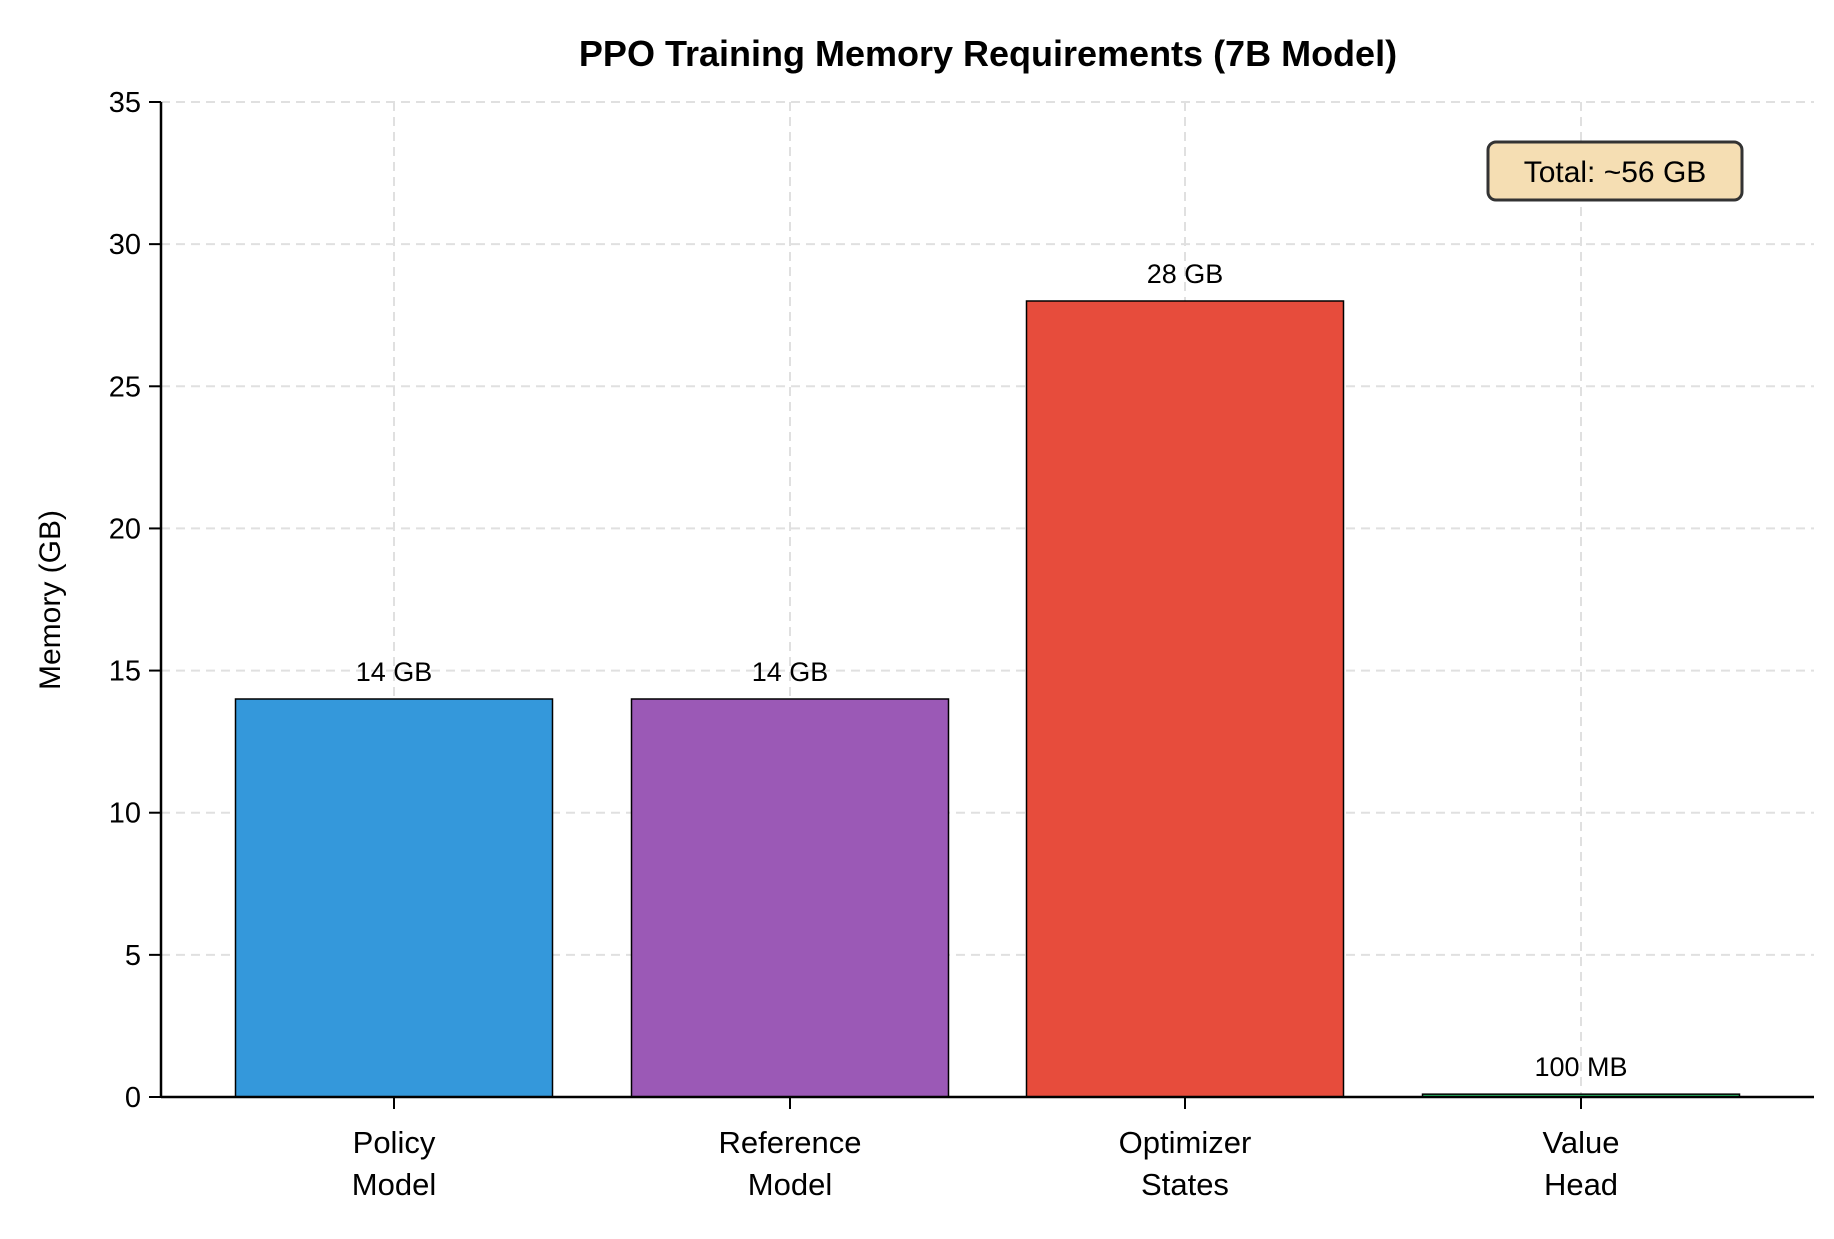  What do you see at coordinates (1581, 1142) in the screenshot?
I see `x-tick-label: Value` at bounding box center [1581, 1142].